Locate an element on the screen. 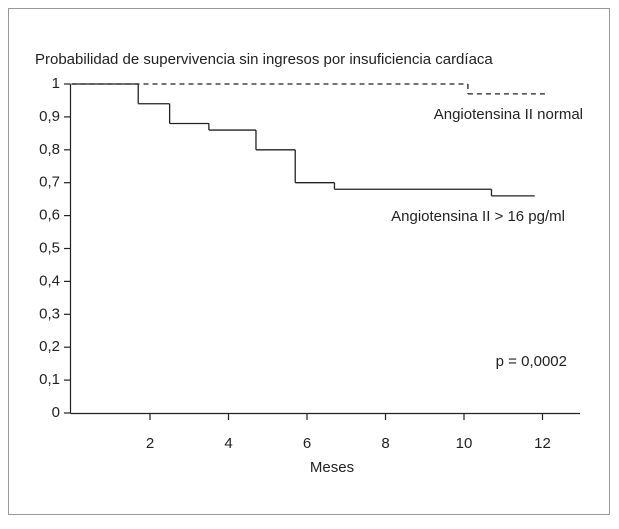  y-tick-label: 0,8 is located at coordinates (49, 149).